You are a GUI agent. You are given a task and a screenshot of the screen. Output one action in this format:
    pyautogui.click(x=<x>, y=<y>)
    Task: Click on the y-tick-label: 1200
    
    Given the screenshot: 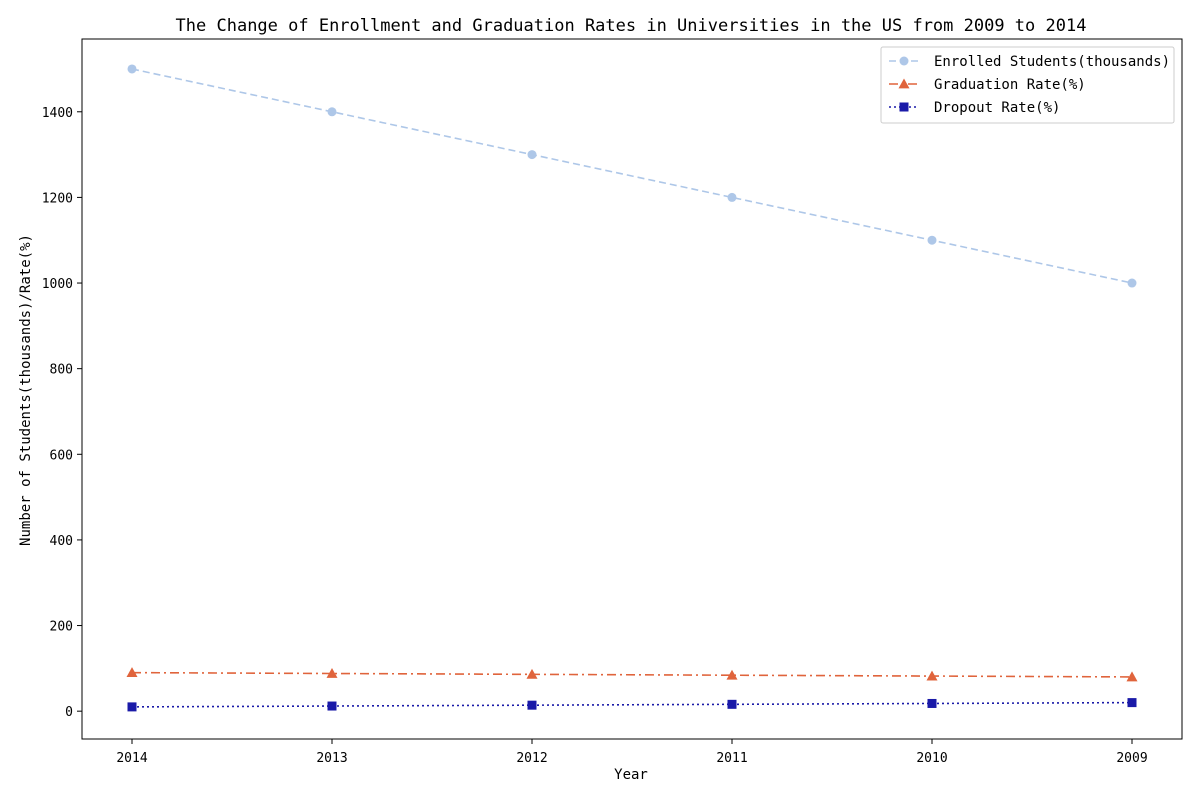 What is the action you would take?
    pyautogui.click(x=57, y=198)
    